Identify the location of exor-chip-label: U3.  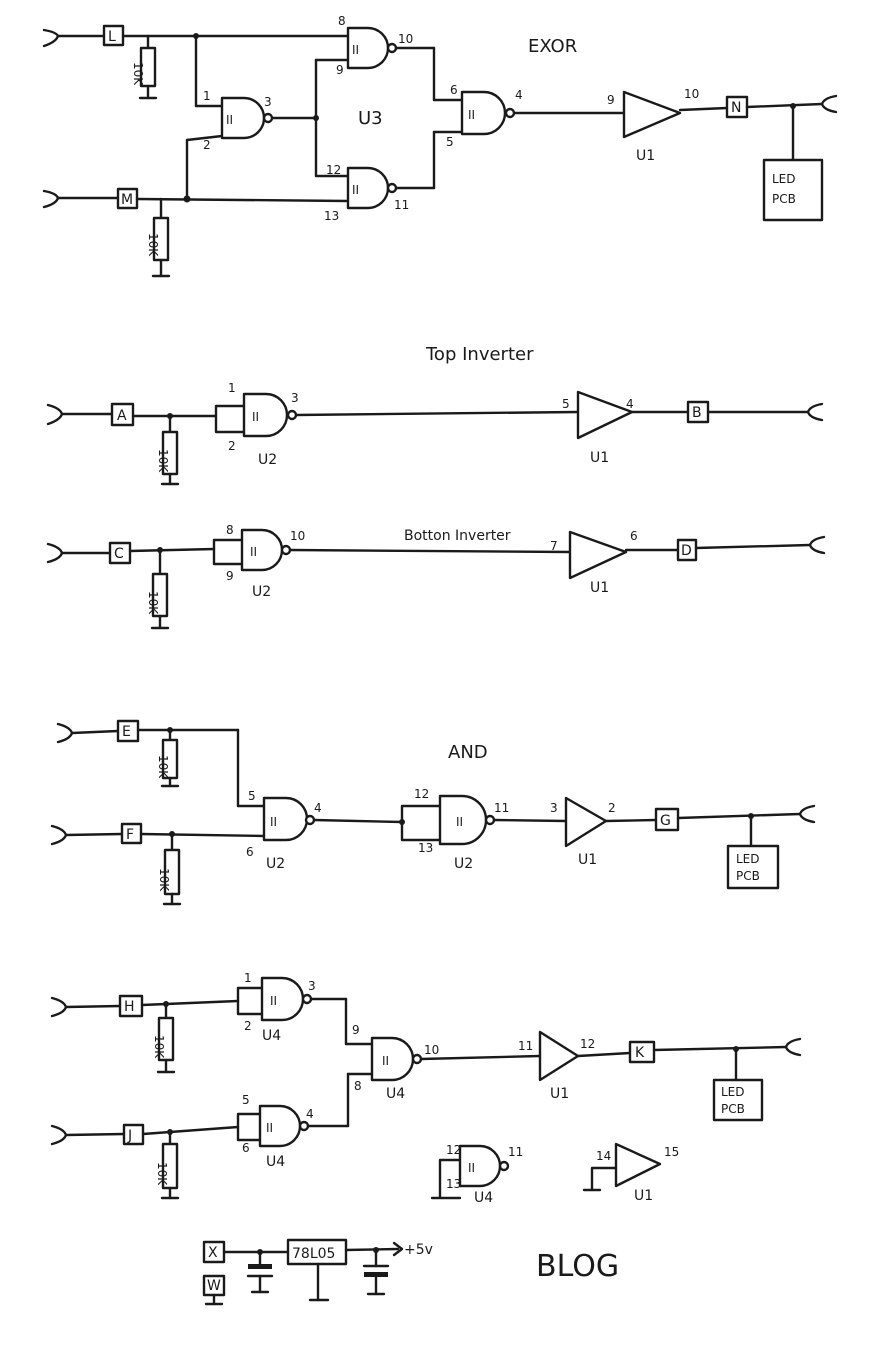
(370, 118).